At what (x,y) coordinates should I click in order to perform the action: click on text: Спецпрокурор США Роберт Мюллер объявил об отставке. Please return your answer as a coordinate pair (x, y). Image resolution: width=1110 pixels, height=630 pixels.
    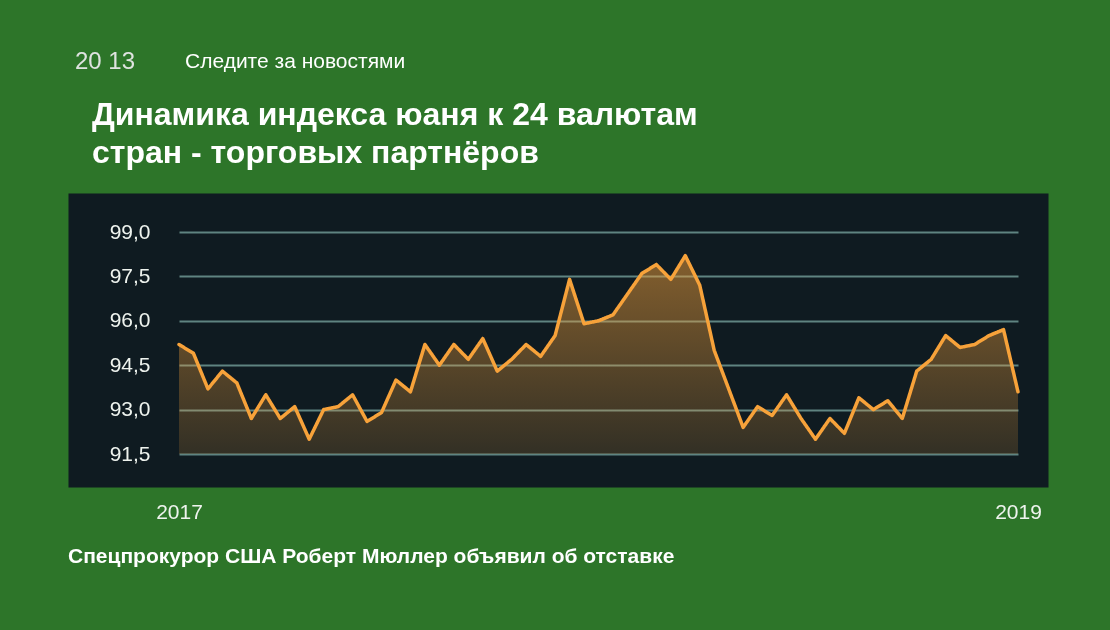
    Looking at the image, I should click on (371, 555).